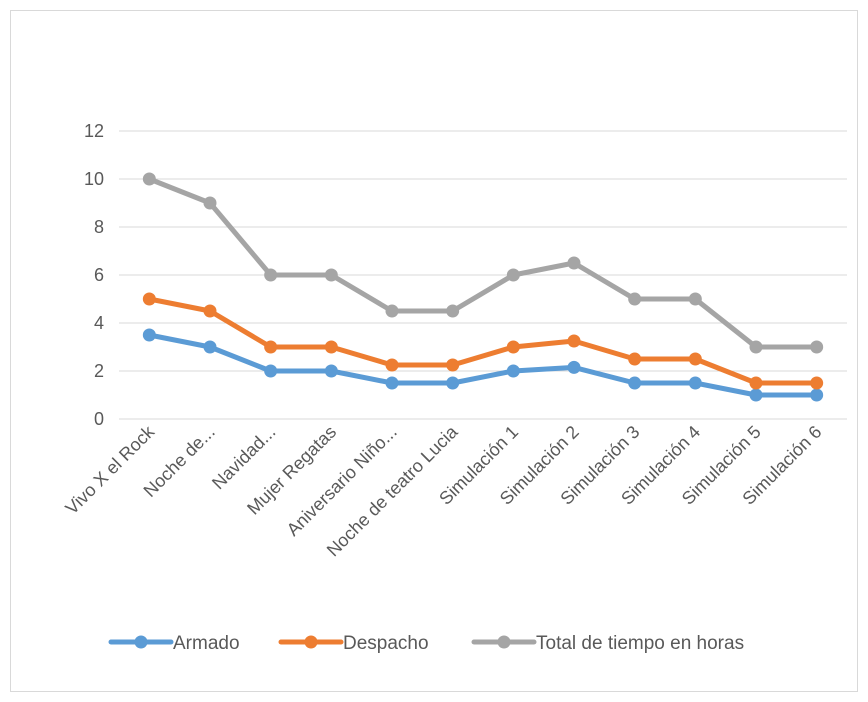 Image resolution: width=868 pixels, height=702 pixels. Describe the element at coordinates (99, 323) in the screenshot. I see `y-tick-label: 4` at that location.